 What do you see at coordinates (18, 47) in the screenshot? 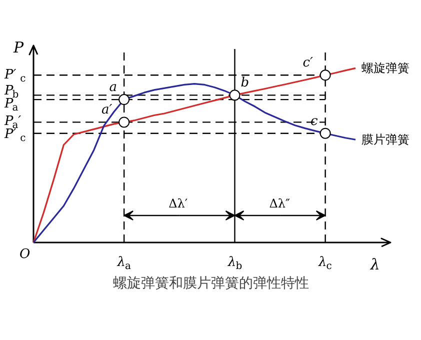
I see `y-axis-title: P` at bounding box center [18, 47].